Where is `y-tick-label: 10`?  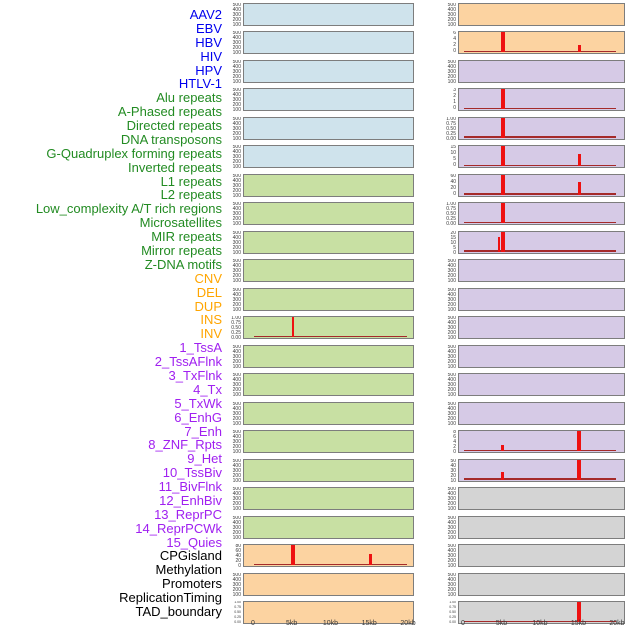
y-tick-label: 10 is located at coordinates (453, 153).